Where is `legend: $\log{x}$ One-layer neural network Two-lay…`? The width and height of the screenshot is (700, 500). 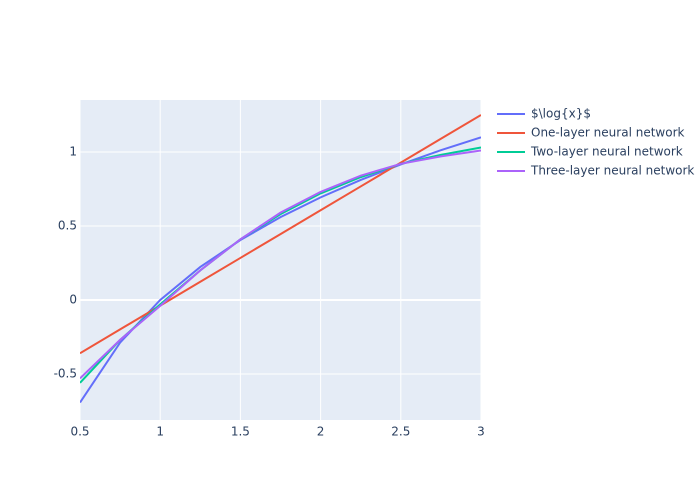
legend: $\log{x}$ One-layer neural network Two-lay… is located at coordinates (595, 142).